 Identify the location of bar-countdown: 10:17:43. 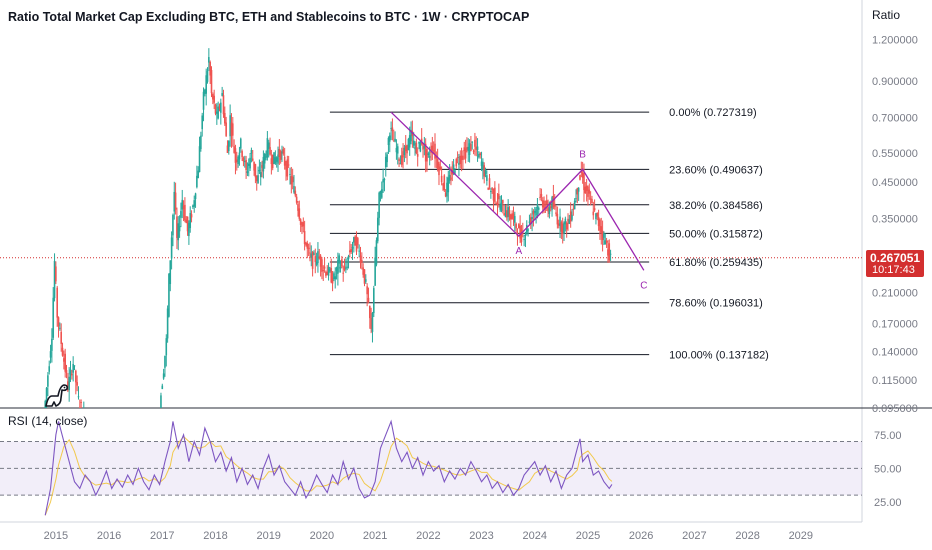
(893, 270).